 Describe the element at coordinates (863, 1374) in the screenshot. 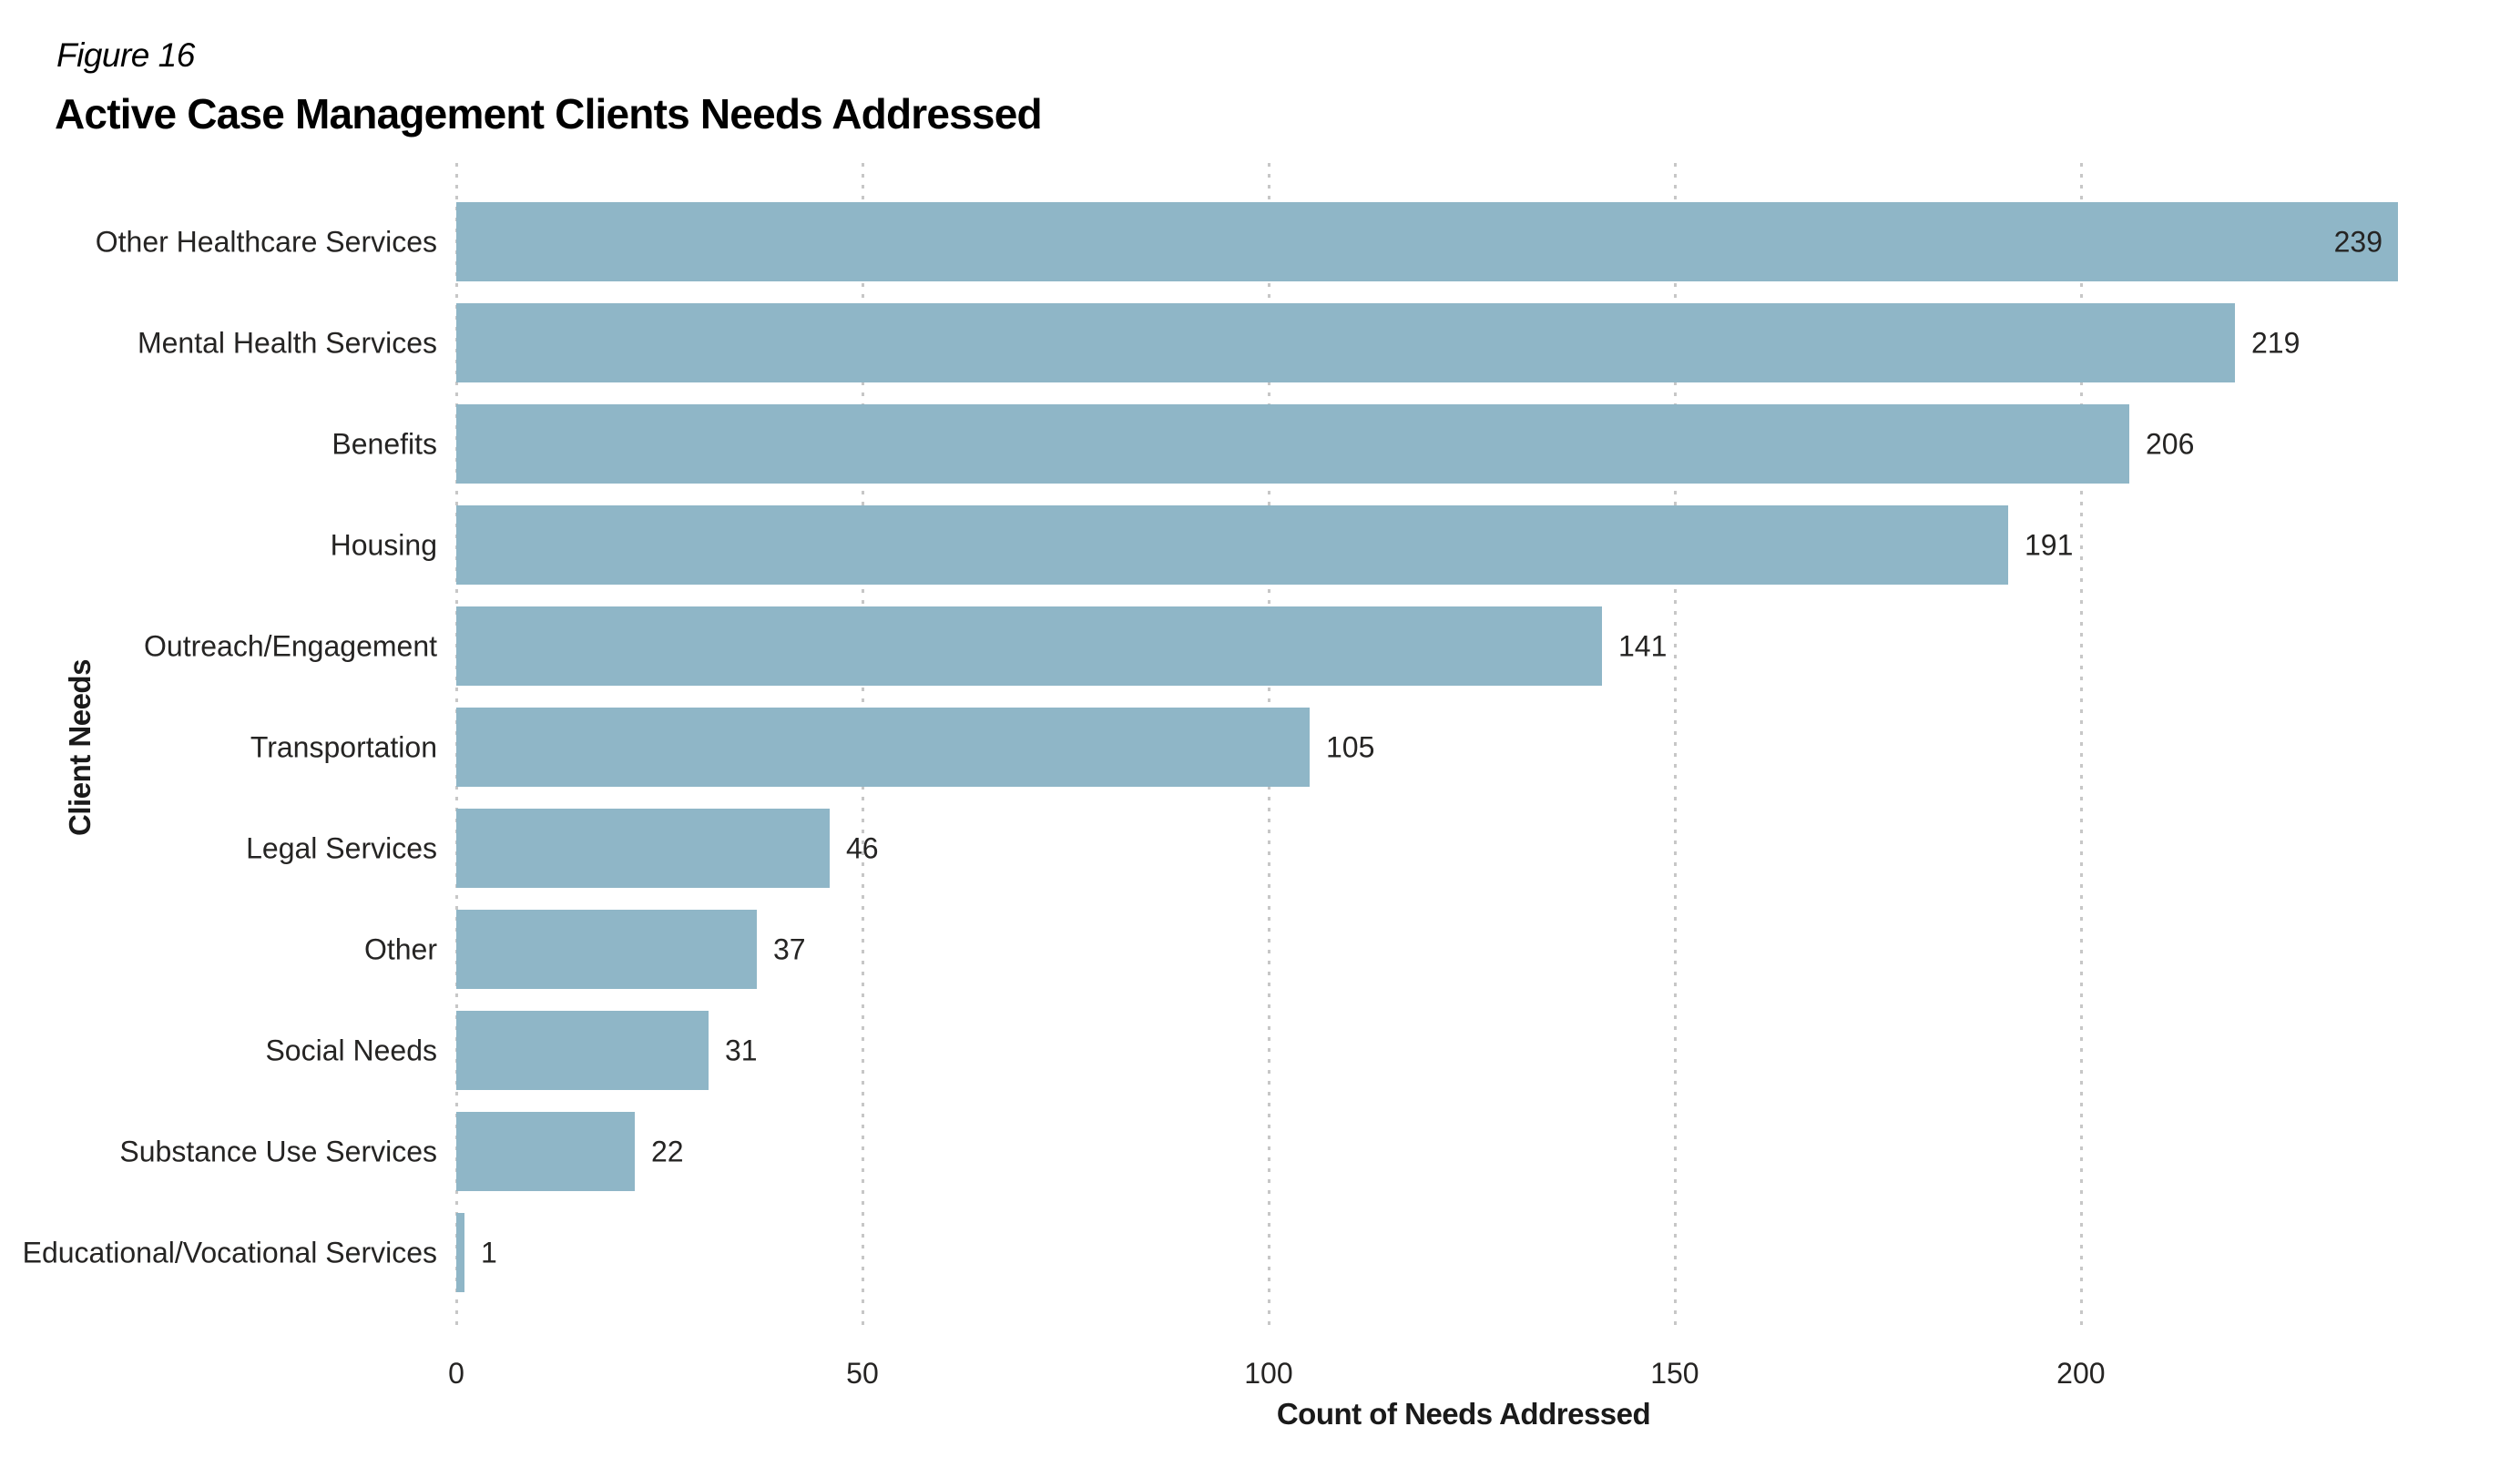

I see `x-tick-label: 50` at that location.